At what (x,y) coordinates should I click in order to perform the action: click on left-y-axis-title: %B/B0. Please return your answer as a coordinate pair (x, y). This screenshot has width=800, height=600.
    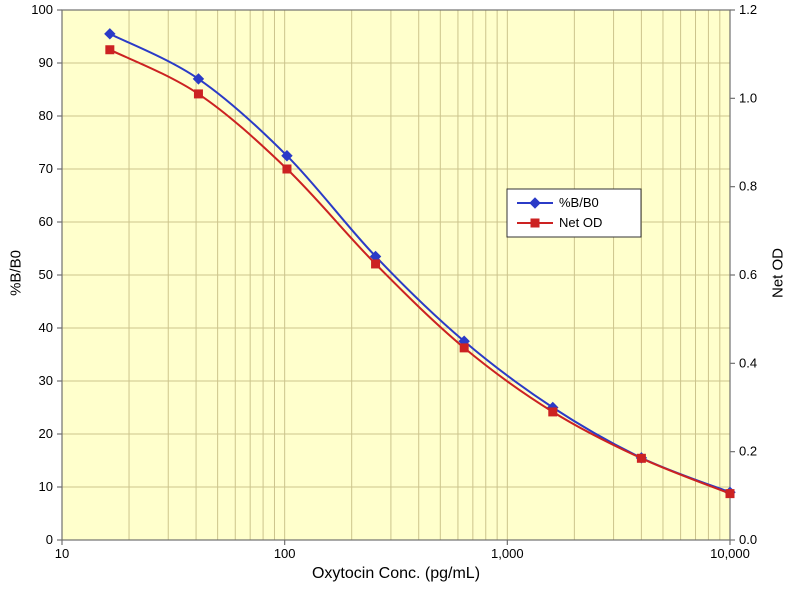
    Looking at the image, I should click on (16, 273).